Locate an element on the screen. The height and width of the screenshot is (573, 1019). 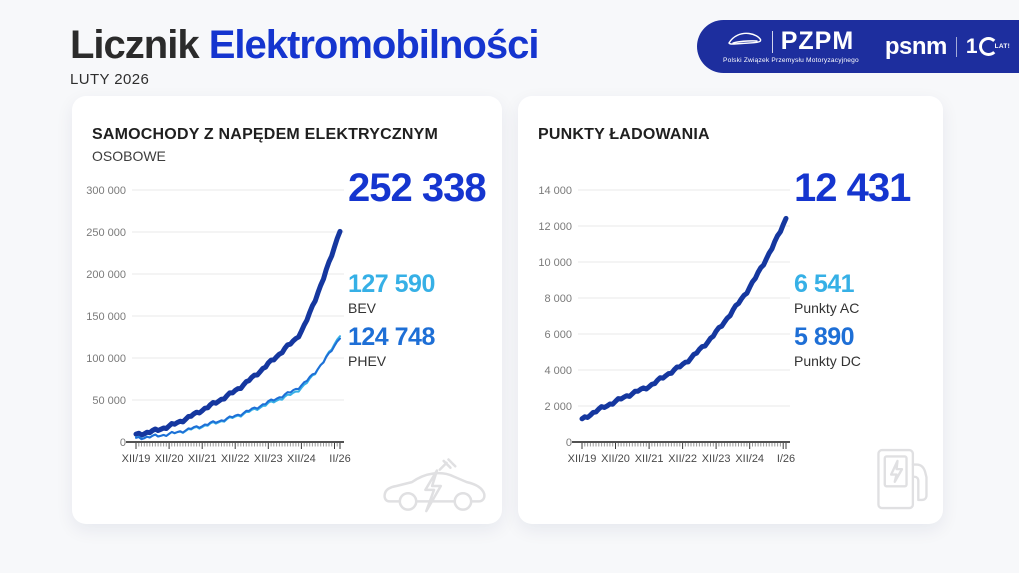
ac-points-stat: 6 541 Punkty AC is located at coordinates (827, 293).